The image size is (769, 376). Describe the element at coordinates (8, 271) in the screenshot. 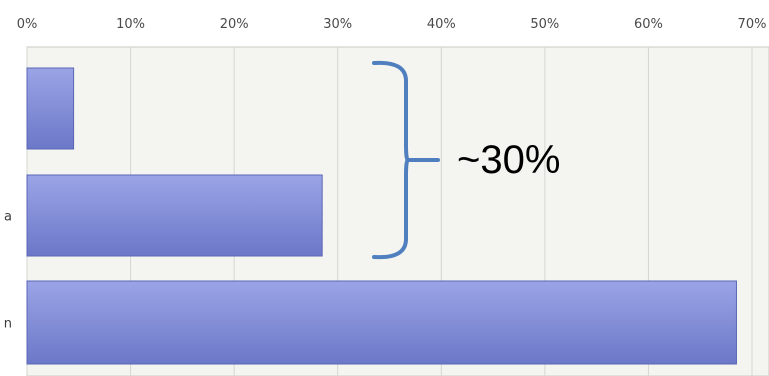

I see `category-labels: an` at that location.